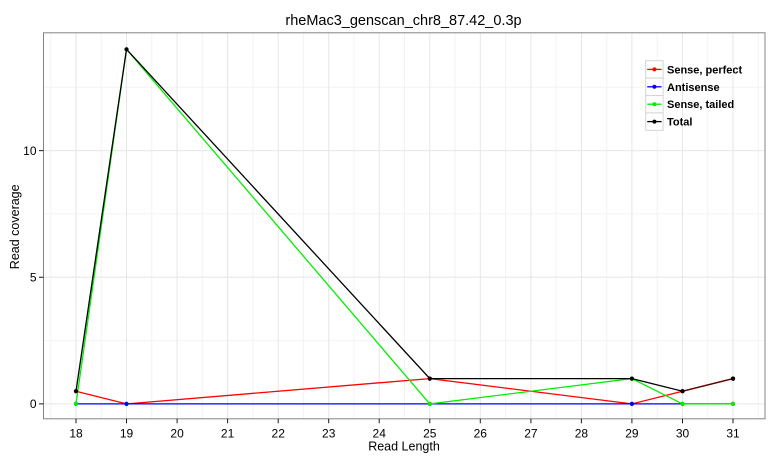 This screenshot has width=780, height=460. I want to click on svg-text: 28, so click(582, 434).